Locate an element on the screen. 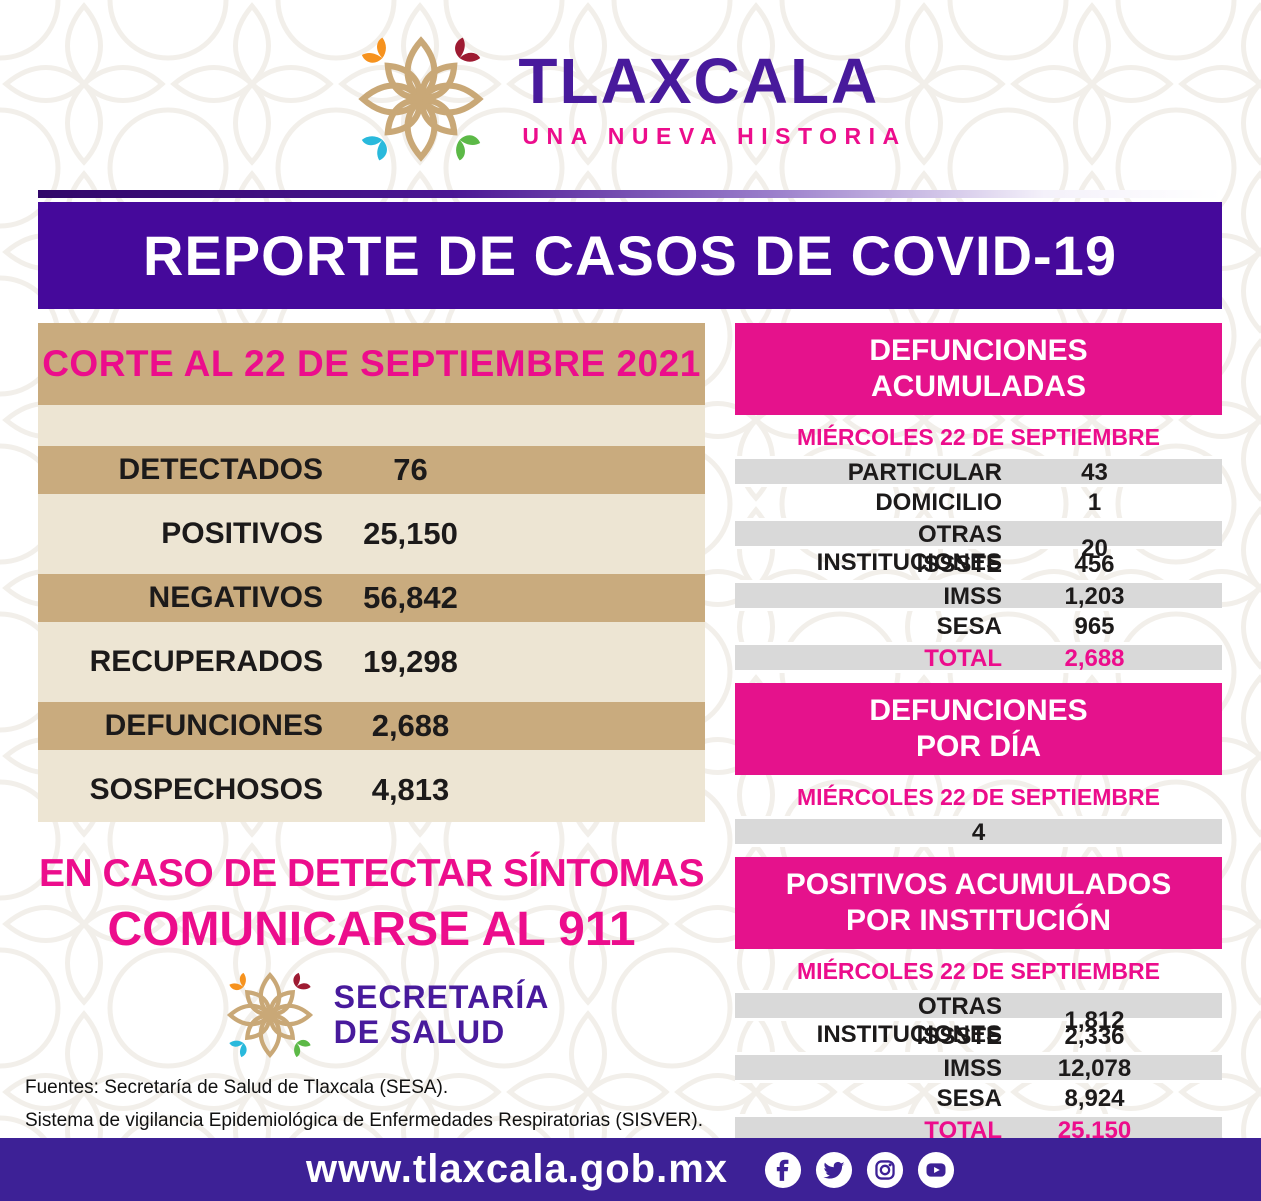 This screenshot has height=1201, width=1261. summary-row-value: 4,813 is located at coordinates (410, 789).